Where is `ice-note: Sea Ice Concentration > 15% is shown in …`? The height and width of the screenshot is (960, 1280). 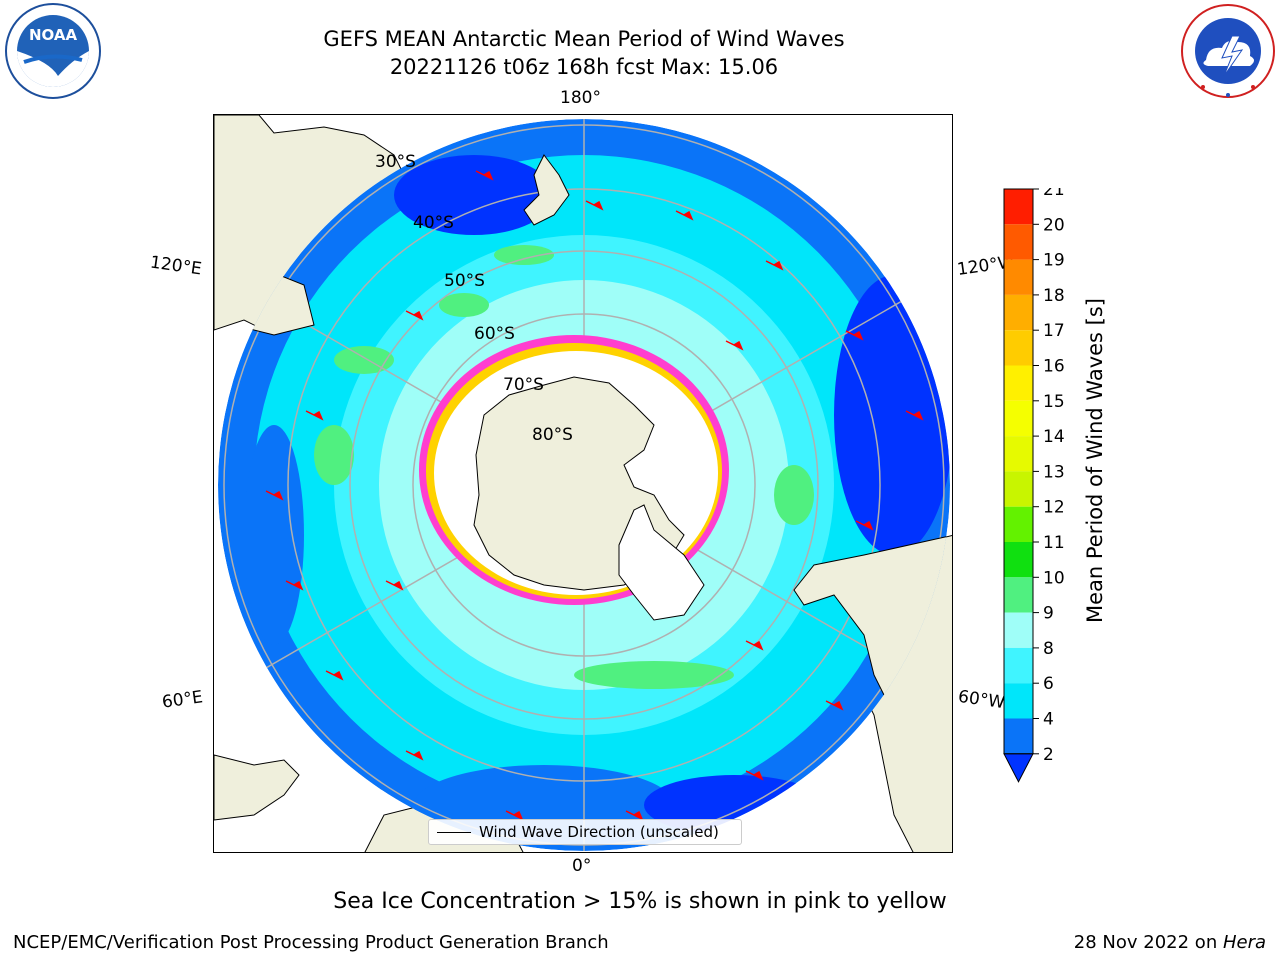
ice-note: Sea Ice Concentration > 15% is shown in … is located at coordinates (640, 901).